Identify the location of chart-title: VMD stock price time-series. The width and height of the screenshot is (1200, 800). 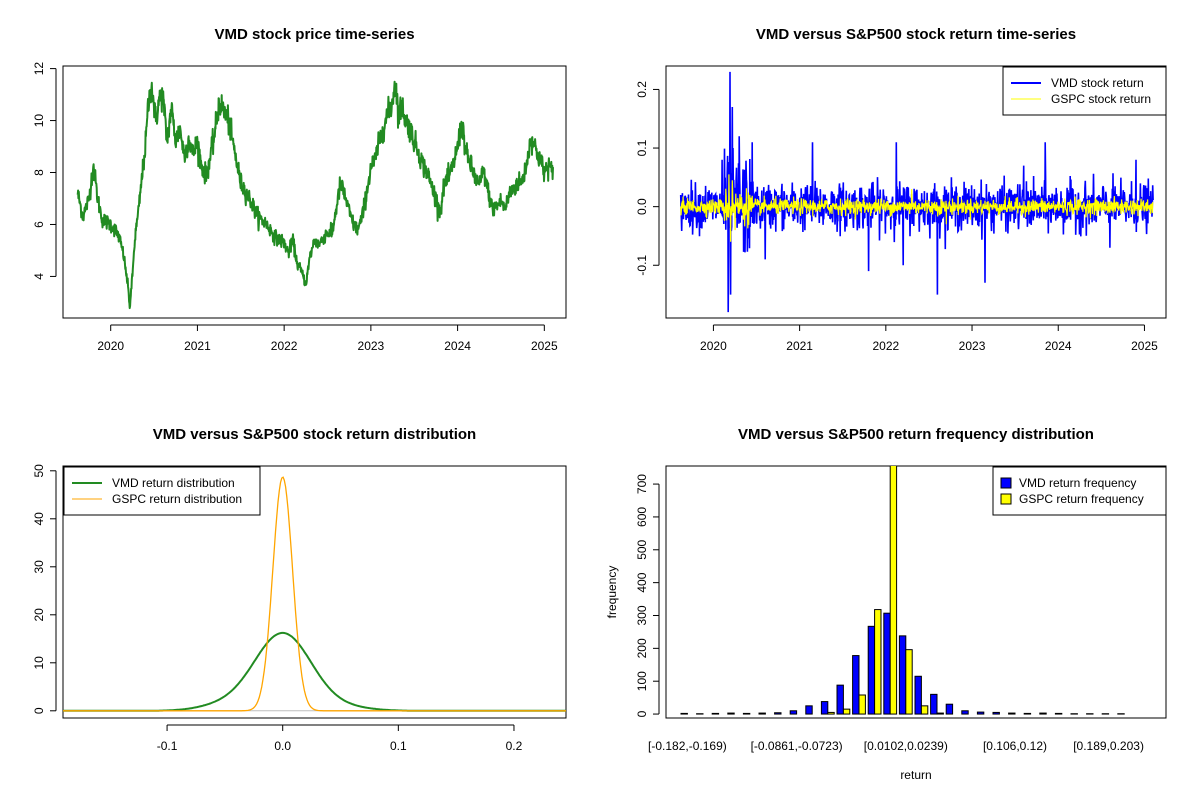
(314, 34).